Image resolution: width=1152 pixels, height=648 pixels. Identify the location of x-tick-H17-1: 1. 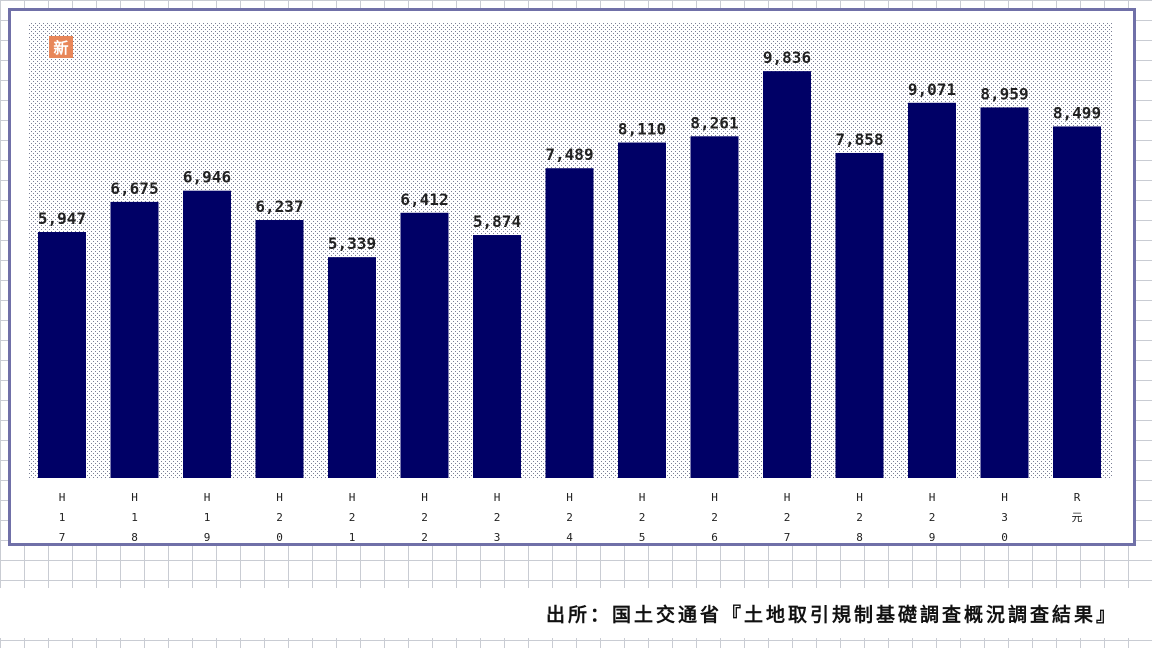
(62, 517).